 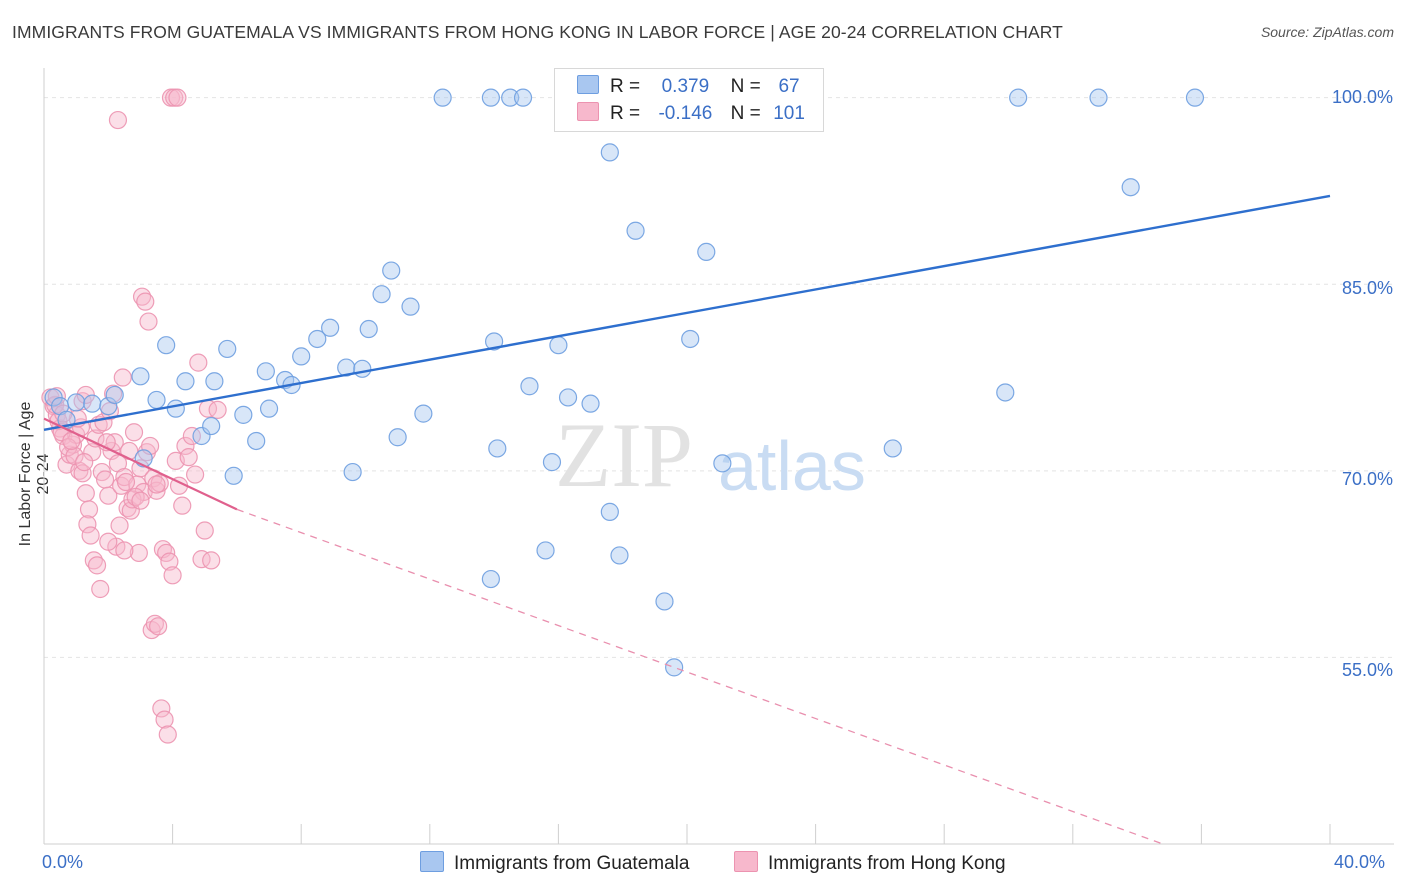 I want to click on x-tick-min: 0.0%, so click(x=63, y=862).